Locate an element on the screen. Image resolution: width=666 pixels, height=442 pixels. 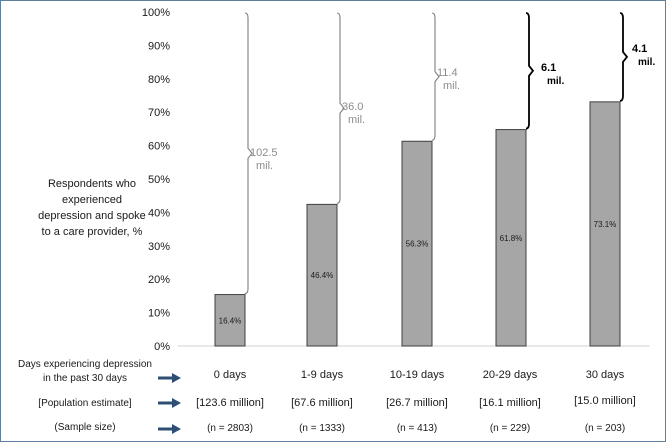
bar-value-label: 56.3% is located at coordinates (417, 244).